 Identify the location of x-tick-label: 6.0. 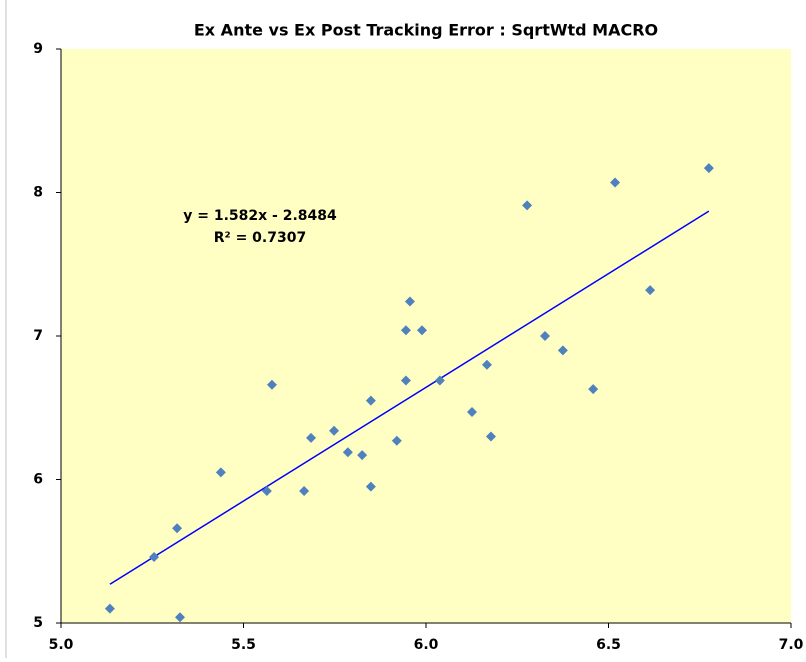
(426, 645).